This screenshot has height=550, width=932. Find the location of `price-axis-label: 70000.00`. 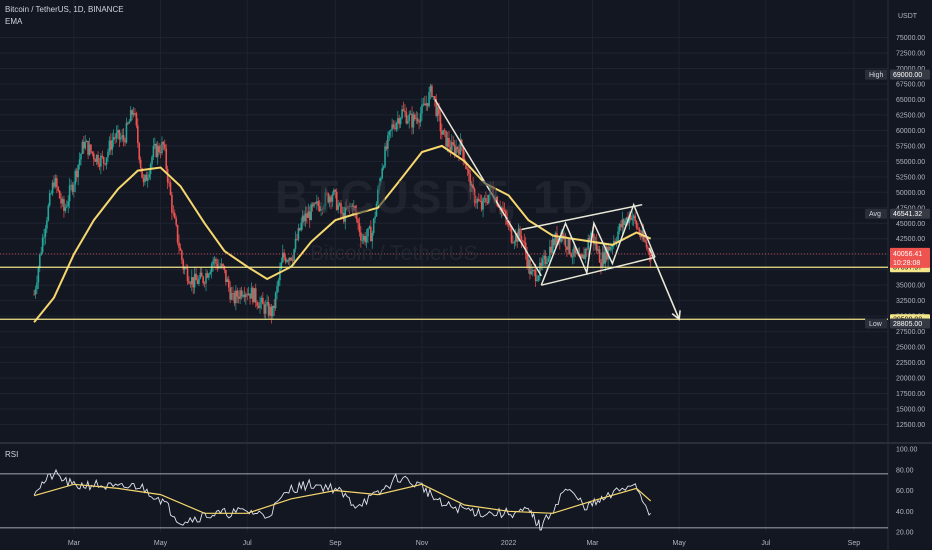

price-axis-label: 70000.00 is located at coordinates (910, 69).